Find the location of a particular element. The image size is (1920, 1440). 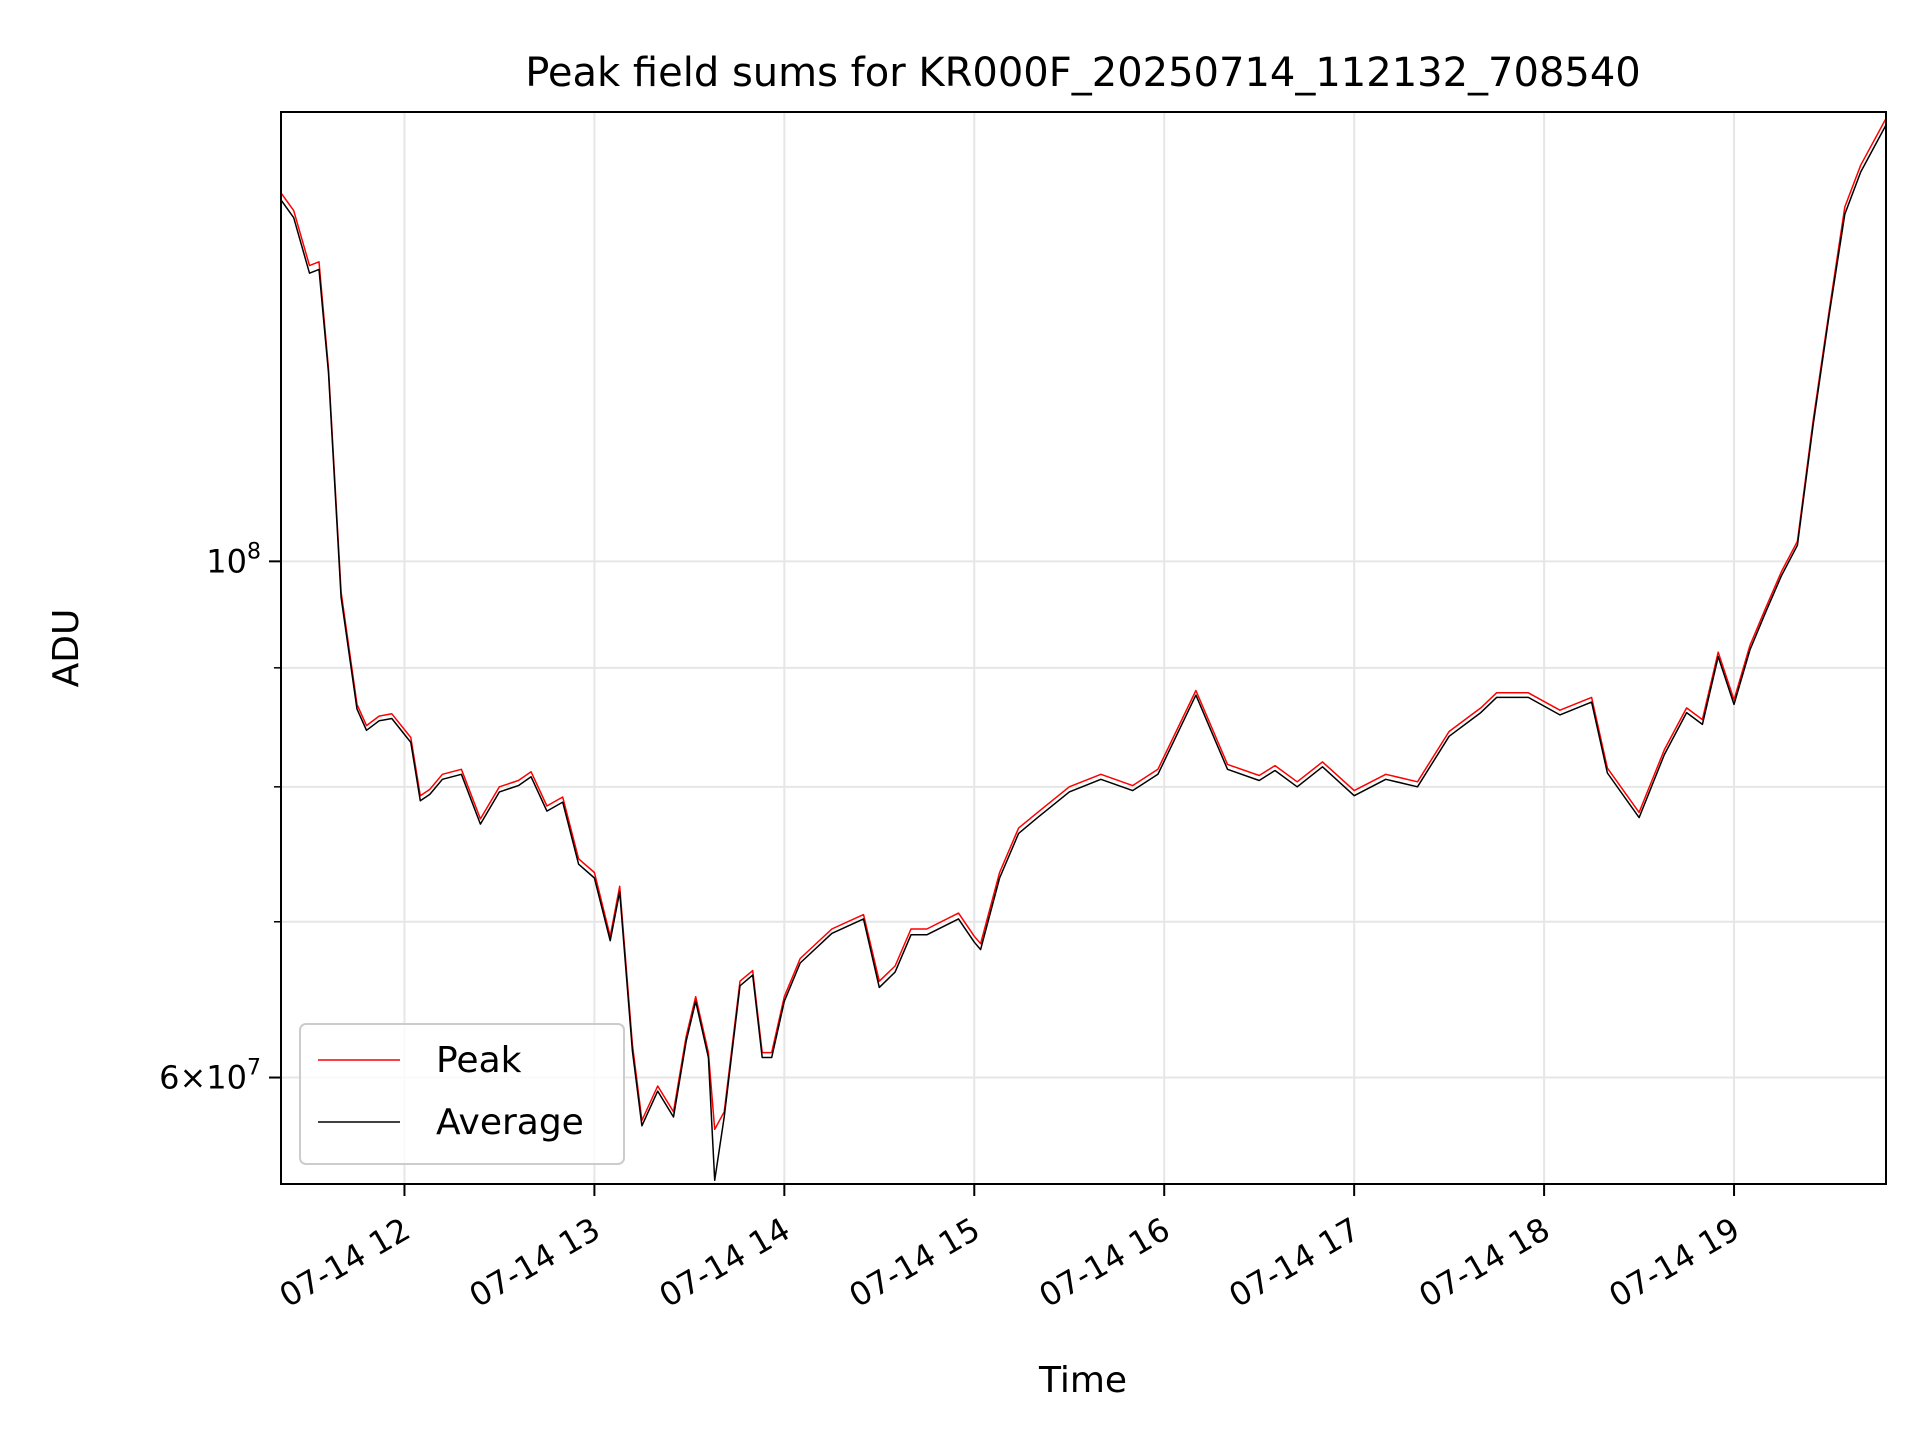

x-tick-label: 07-14 16 is located at coordinates (1105, 1262).